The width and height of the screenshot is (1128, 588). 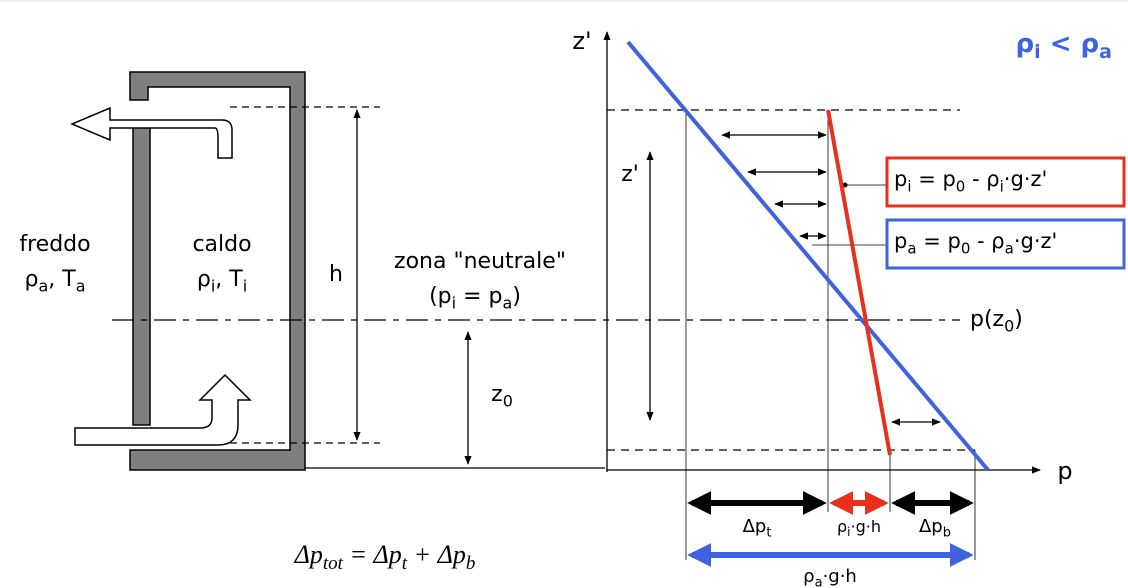 I want to click on cold-props: ρa, Ta, so click(x=54, y=281).